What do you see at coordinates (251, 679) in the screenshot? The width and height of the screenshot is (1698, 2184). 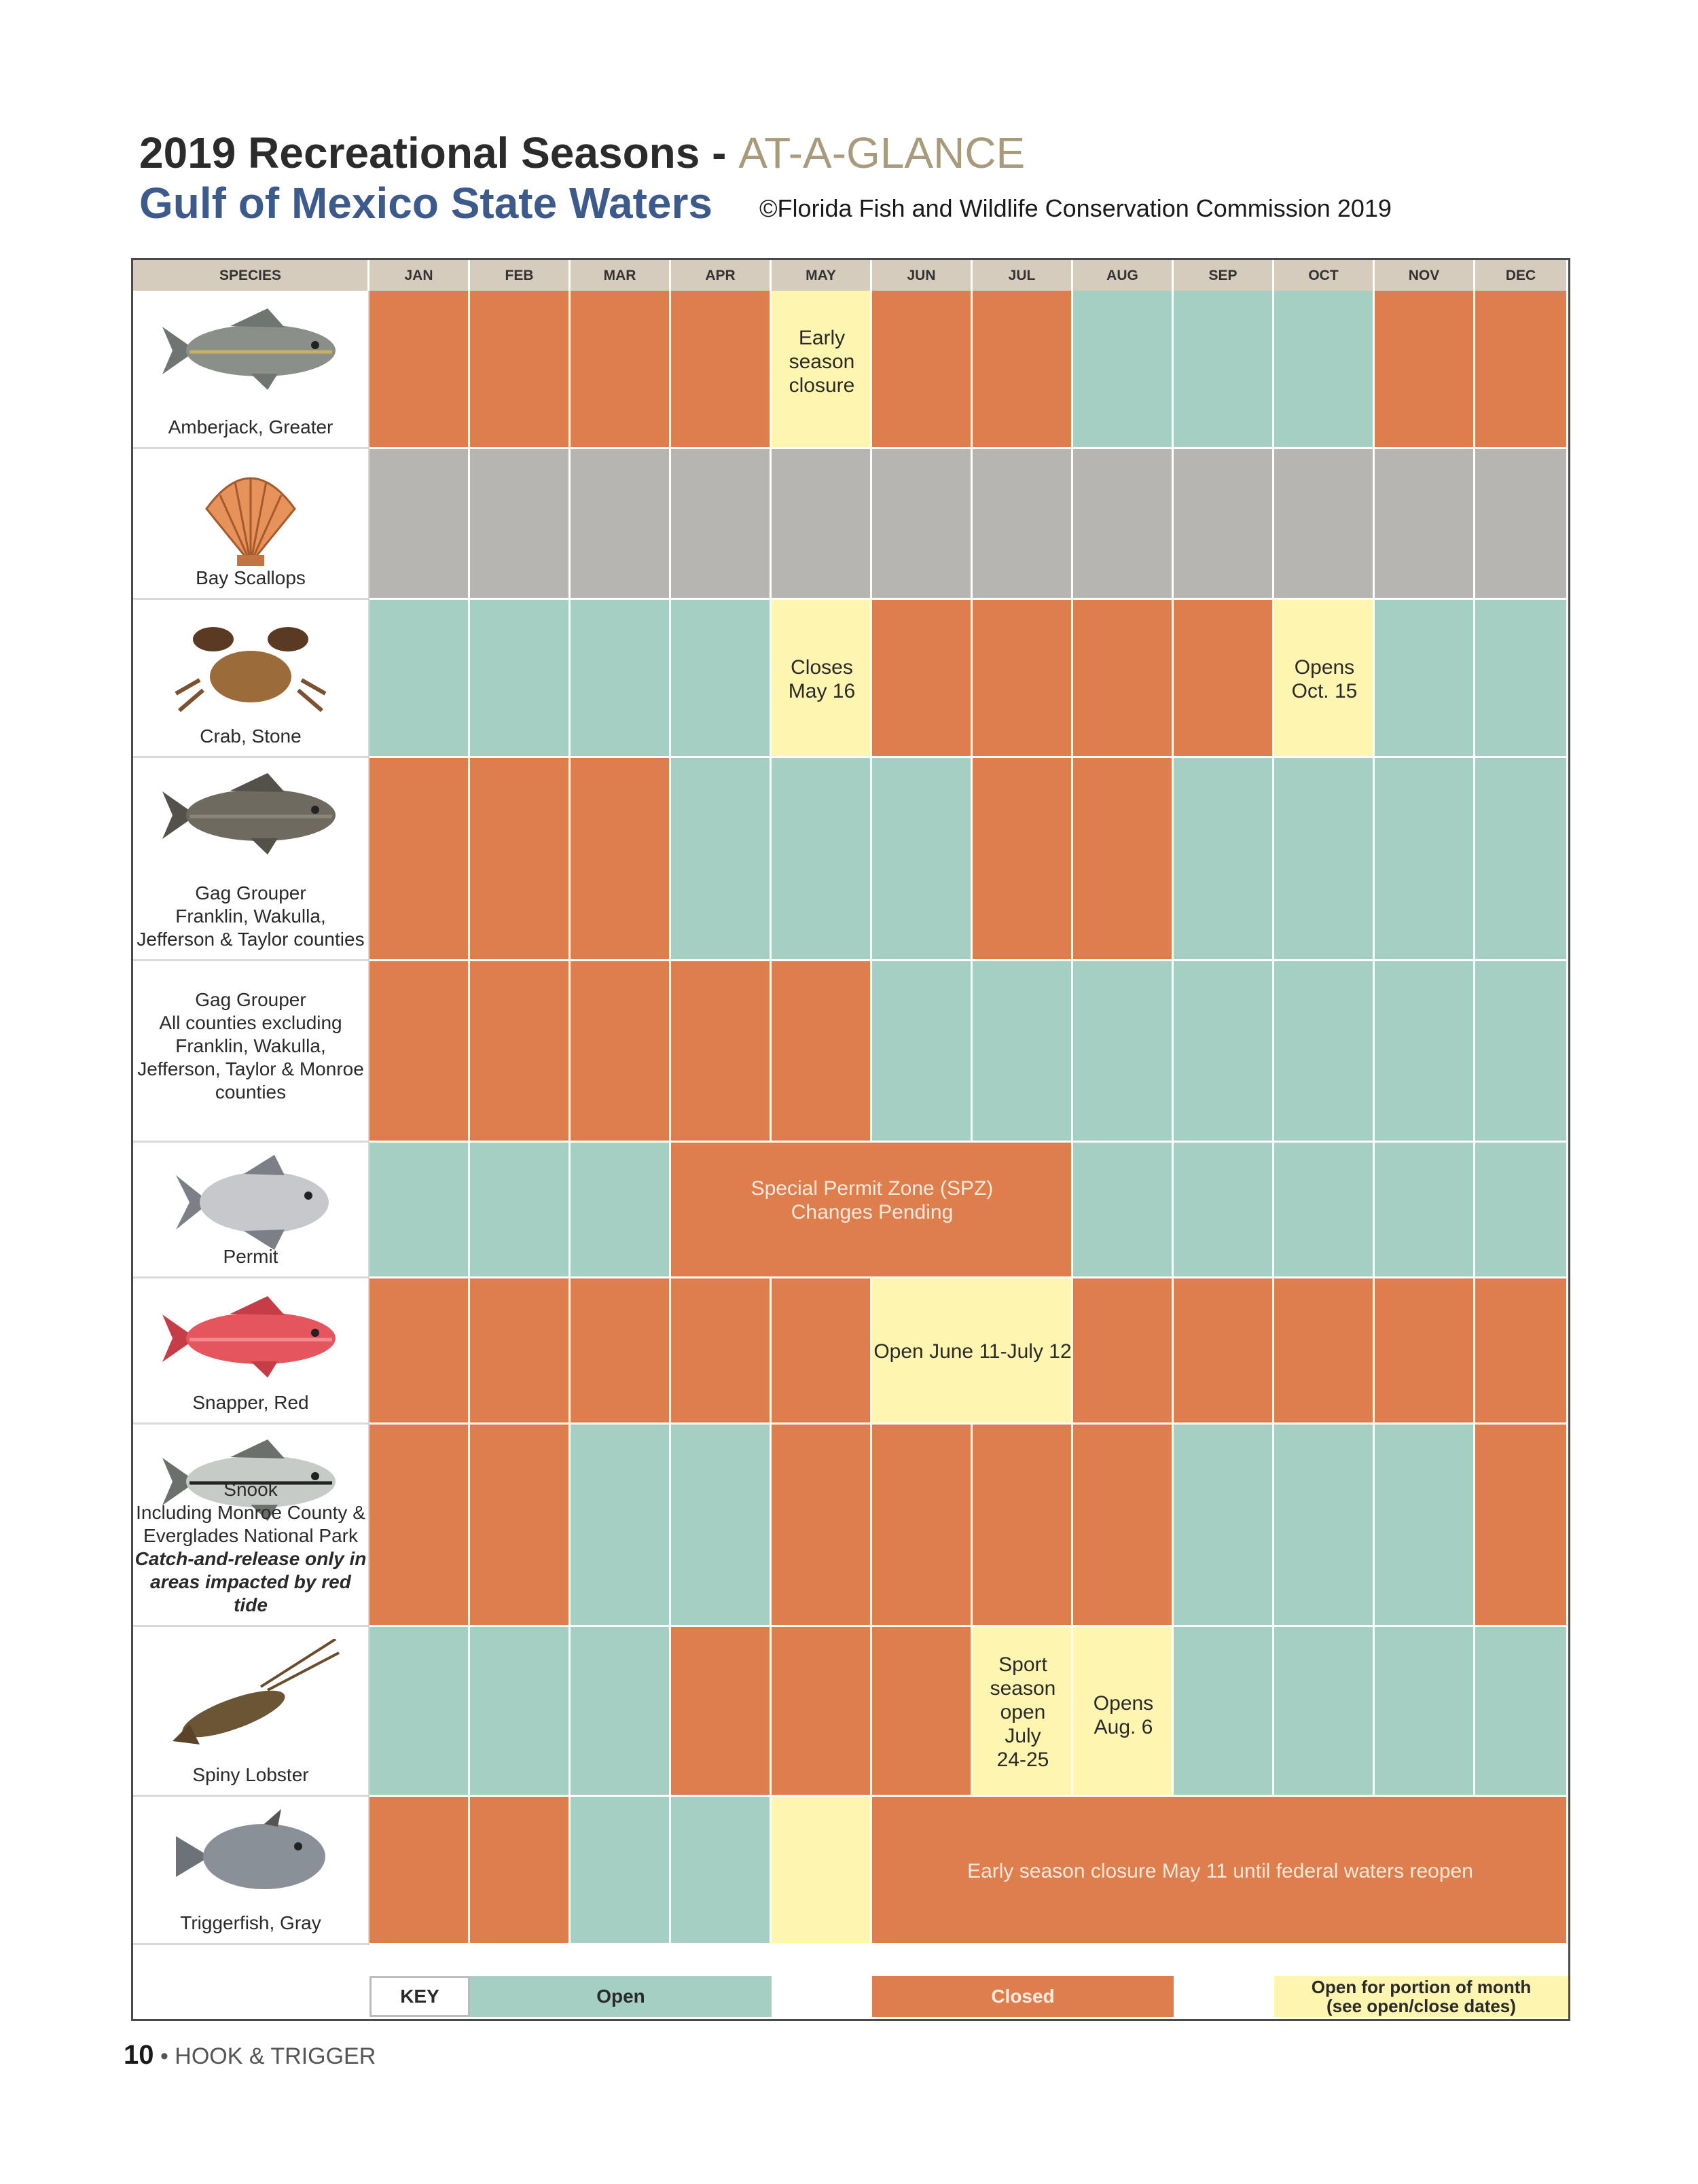 I see `species-cell: Crab, Stone` at bounding box center [251, 679].